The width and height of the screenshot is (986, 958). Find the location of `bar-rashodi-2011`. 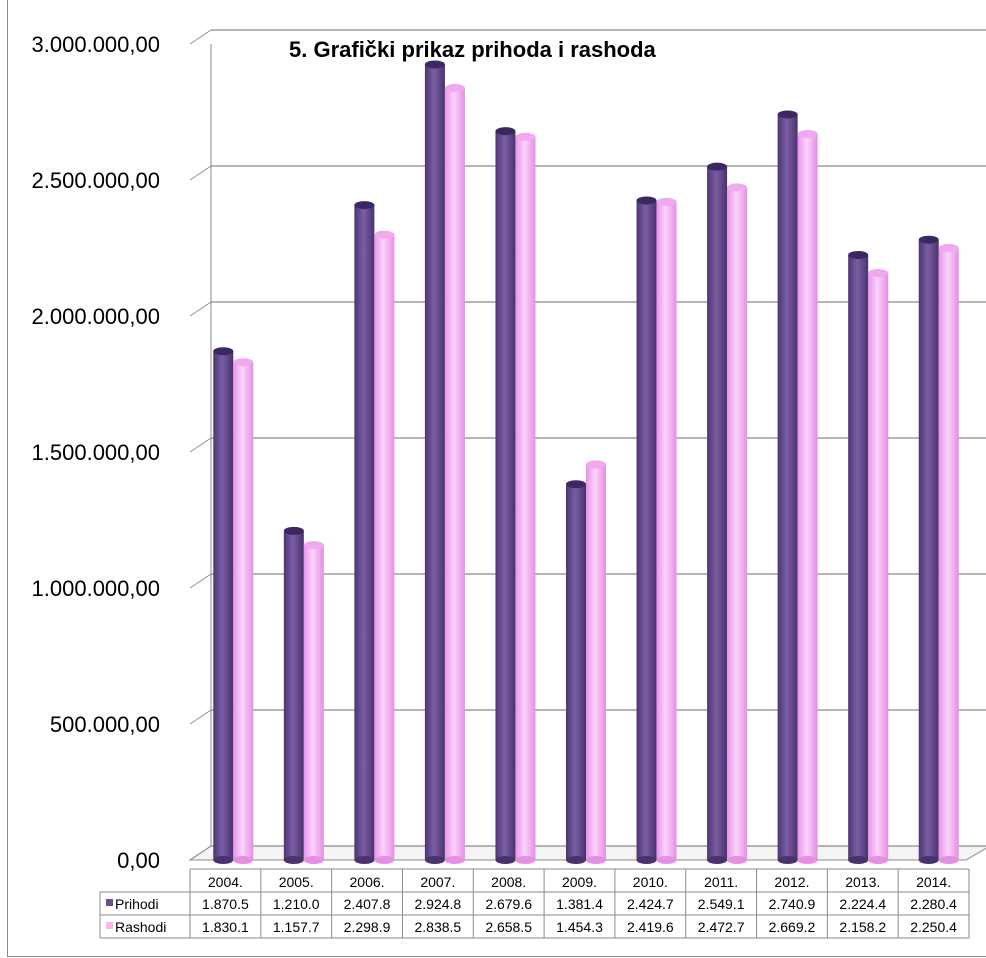

bar-rashodi-2011 is located at coordinates (737, 523).